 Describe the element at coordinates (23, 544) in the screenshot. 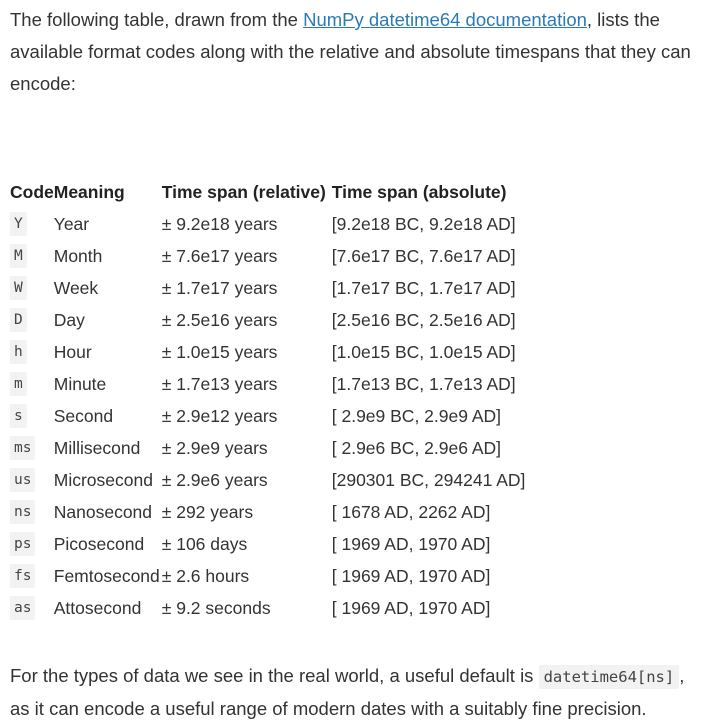

I see `format-code: ps` at that location.